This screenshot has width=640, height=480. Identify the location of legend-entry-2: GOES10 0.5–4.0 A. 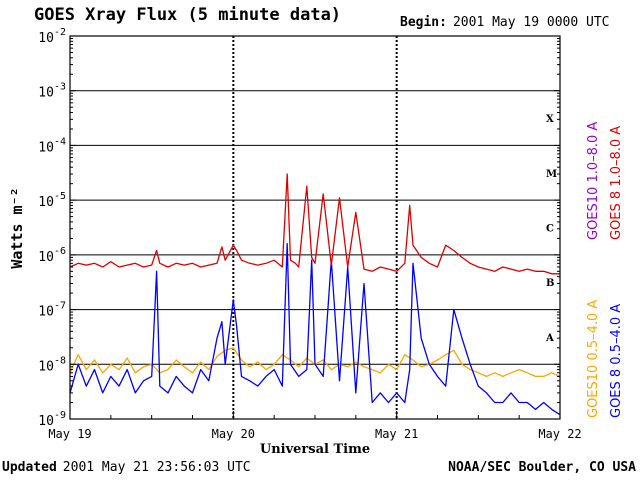
(593, 359).